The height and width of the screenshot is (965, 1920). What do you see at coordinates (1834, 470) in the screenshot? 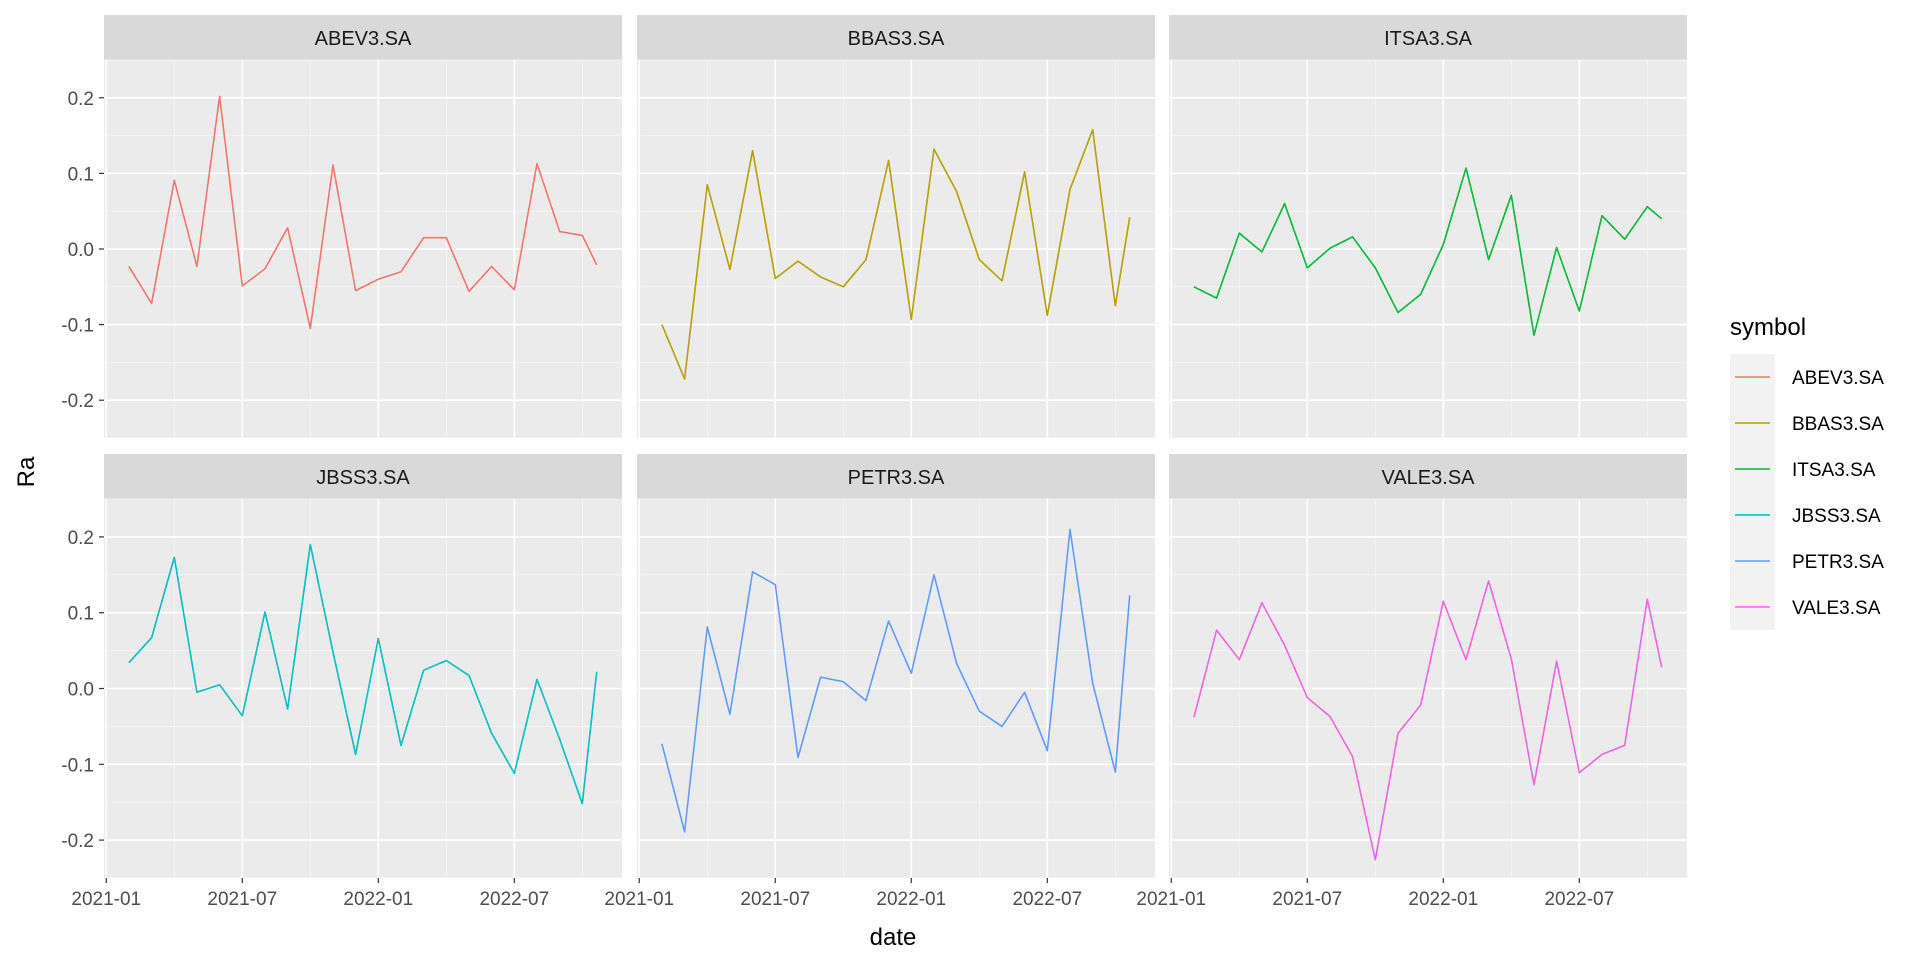
I see `legend-label: ITSA3.SA` at bounding box center [1834, 470].